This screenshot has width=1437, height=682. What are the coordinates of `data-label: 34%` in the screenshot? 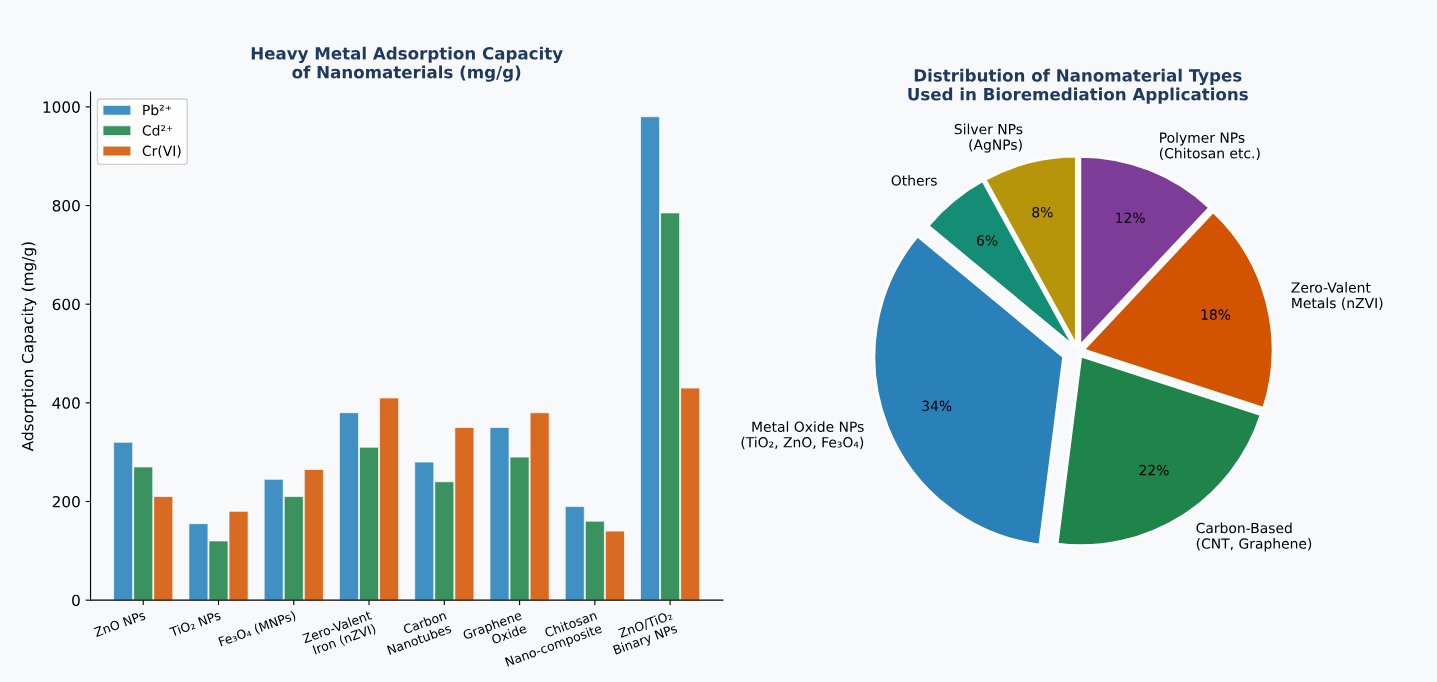 It's located at (937, 406).